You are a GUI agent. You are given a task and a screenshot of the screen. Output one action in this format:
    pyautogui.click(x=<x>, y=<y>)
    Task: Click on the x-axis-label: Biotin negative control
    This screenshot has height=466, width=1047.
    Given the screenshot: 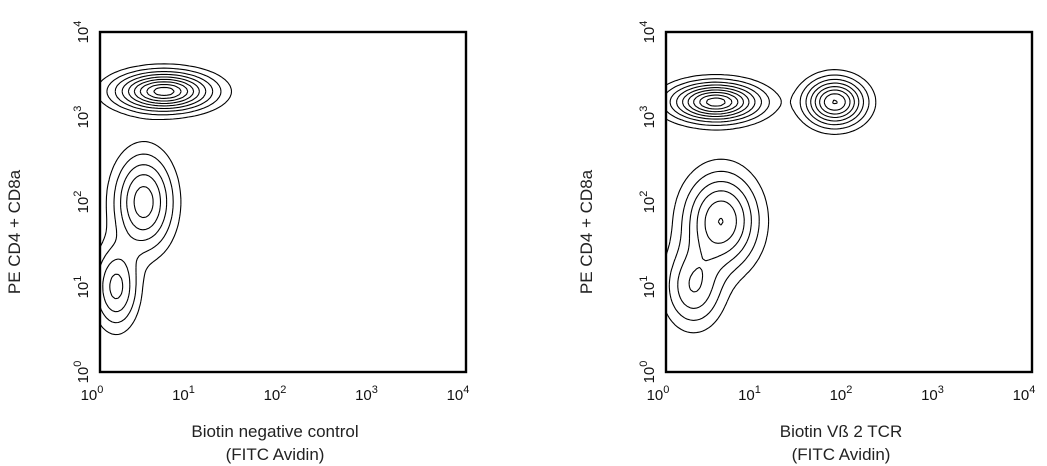 What is the action you would take?
    pyautogui.click(x=274, y=431)
    